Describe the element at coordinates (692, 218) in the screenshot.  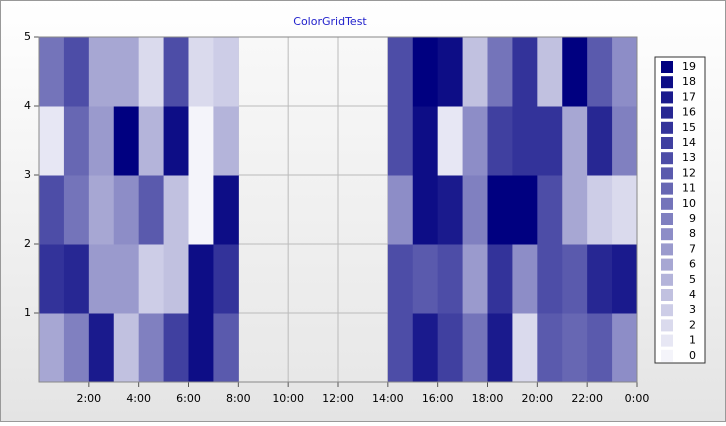
I see `legend-label: 9` at that location.